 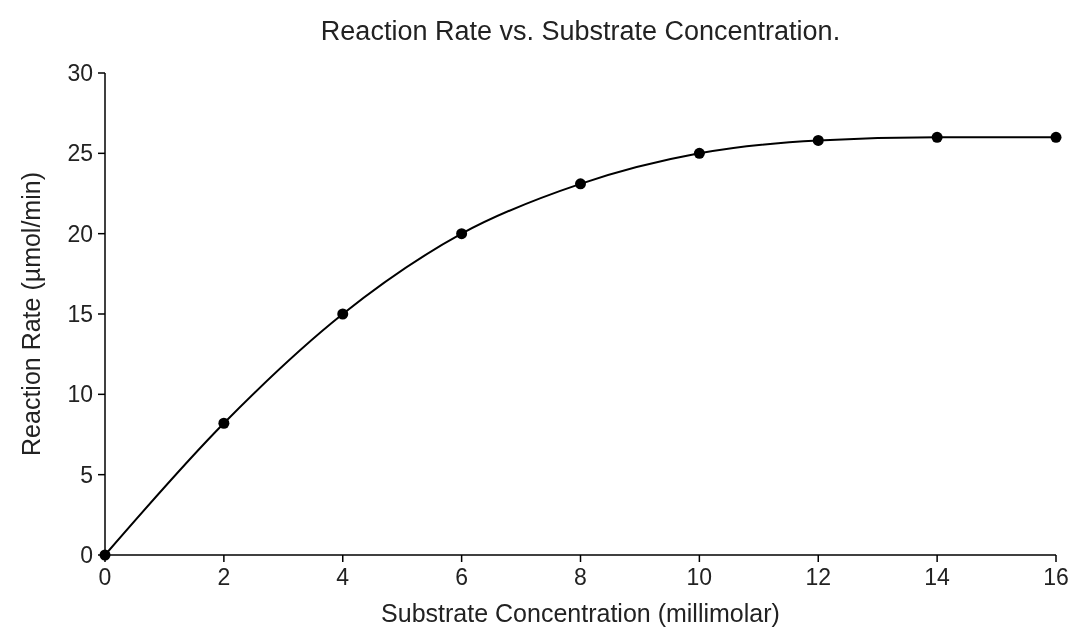 I want to click on y-tick-label: 5, so click(x=86, y=474).